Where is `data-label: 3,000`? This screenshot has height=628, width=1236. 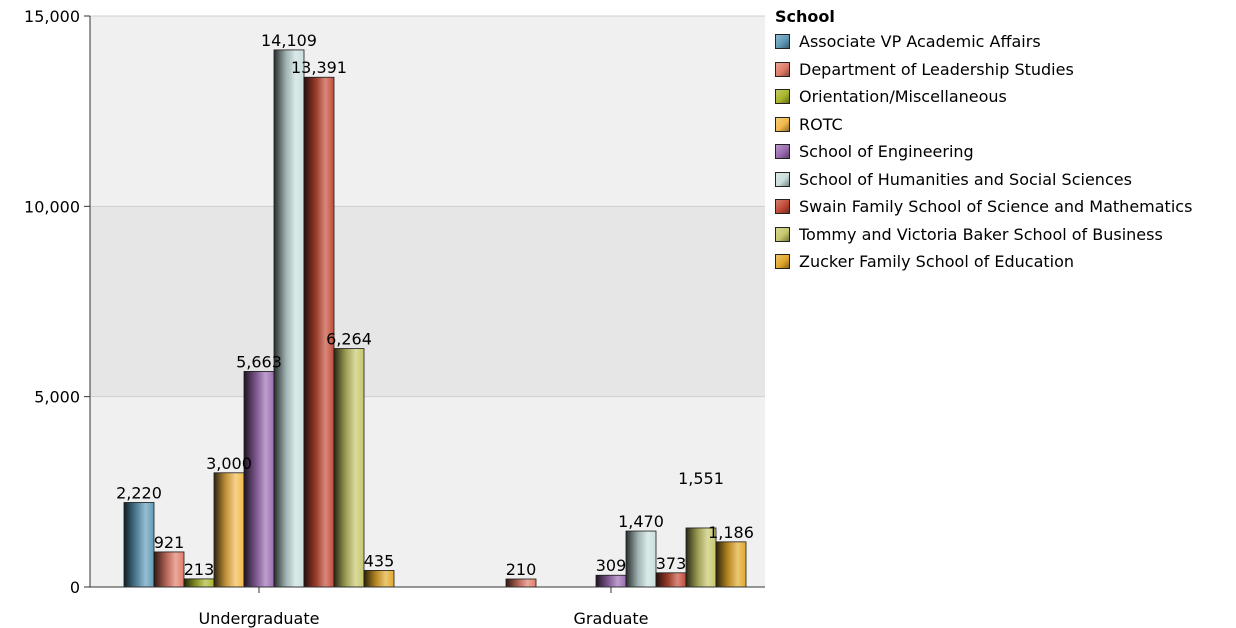
data-label: 3,000 is located at coordinates (229, 463).